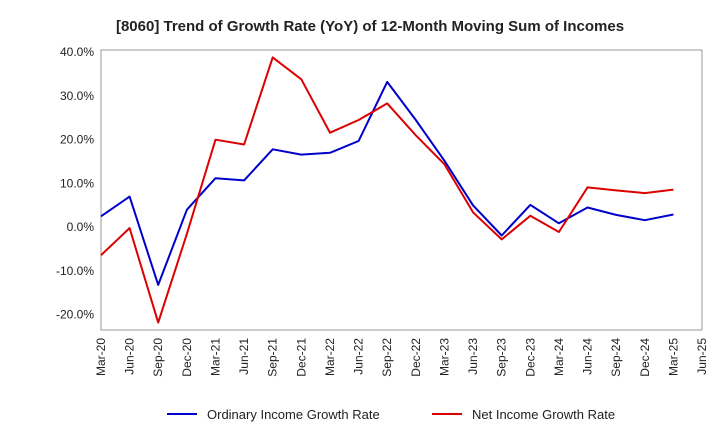 This screenshot has width=720, height=440. I want to click on x-tick-label: Dec-21, so click(301, 357).